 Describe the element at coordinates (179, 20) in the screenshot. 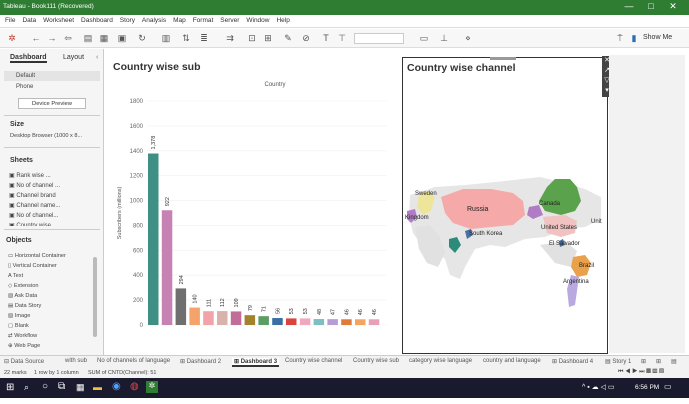

I see `menu-map: Map` at that location.